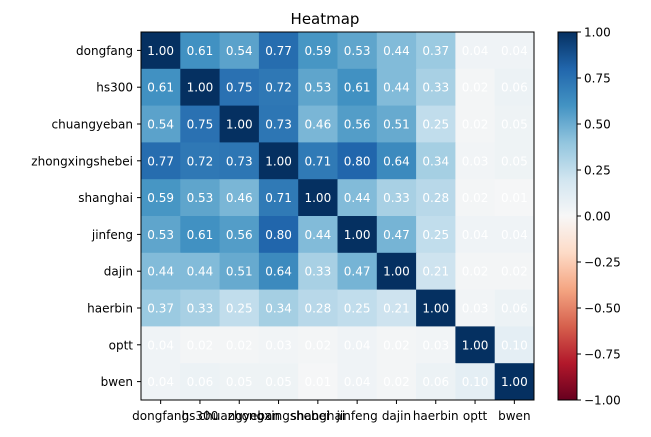  Describe the element at coordinates (597, 125) in the screenshot. I see `colorbar-tick-label: 0.50` at that location.